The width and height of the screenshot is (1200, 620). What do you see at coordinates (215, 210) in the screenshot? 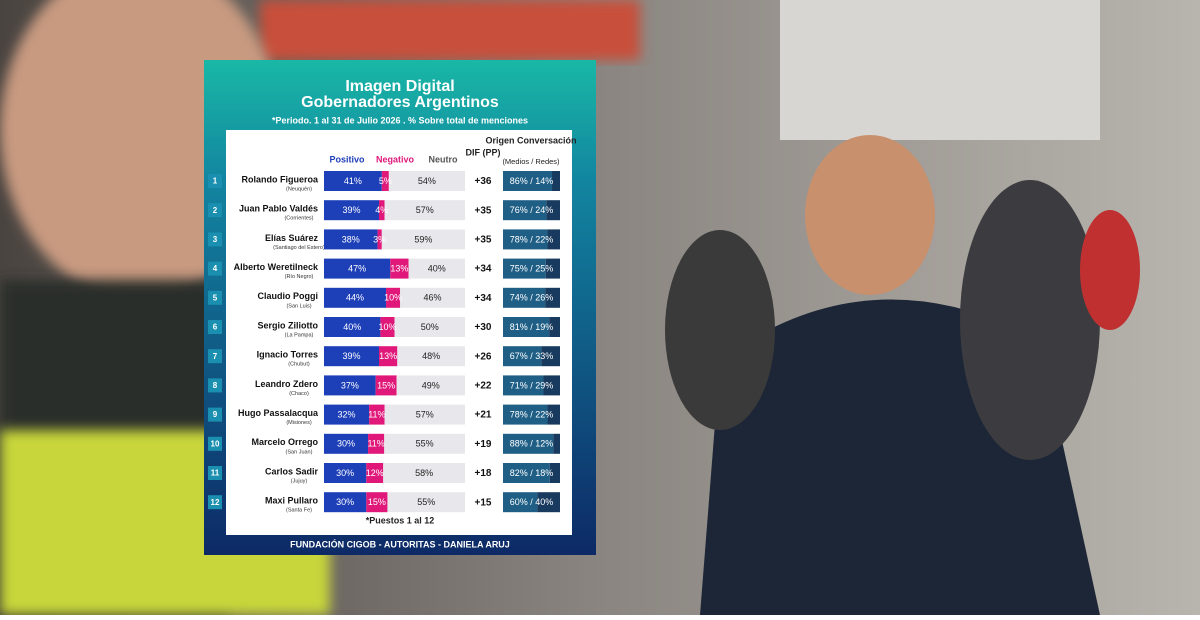
I see `rank: 2` at bounding box center [215, 210].